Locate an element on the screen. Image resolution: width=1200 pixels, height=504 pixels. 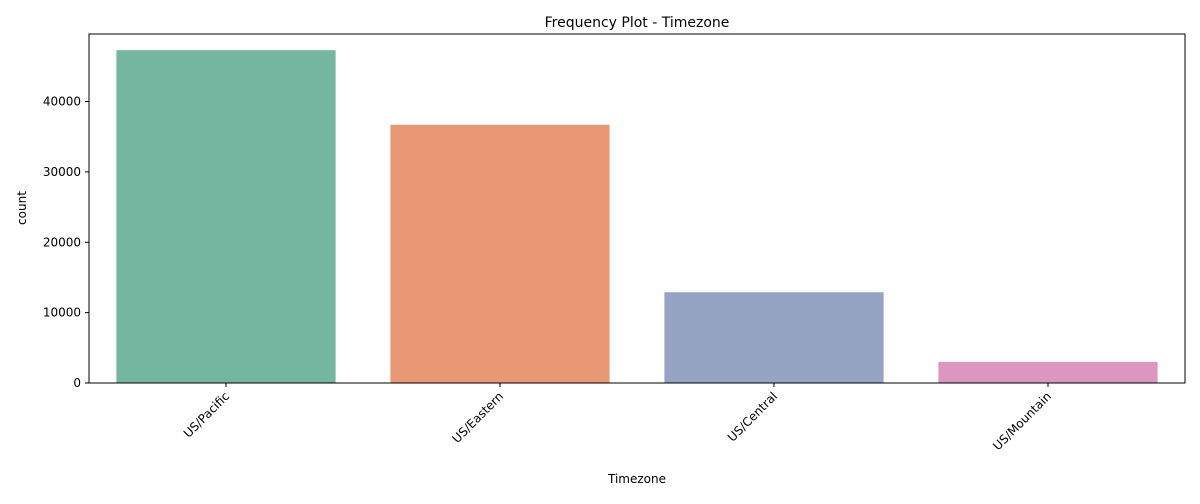
bar-us-pacific is located at coordinates (226, 217).